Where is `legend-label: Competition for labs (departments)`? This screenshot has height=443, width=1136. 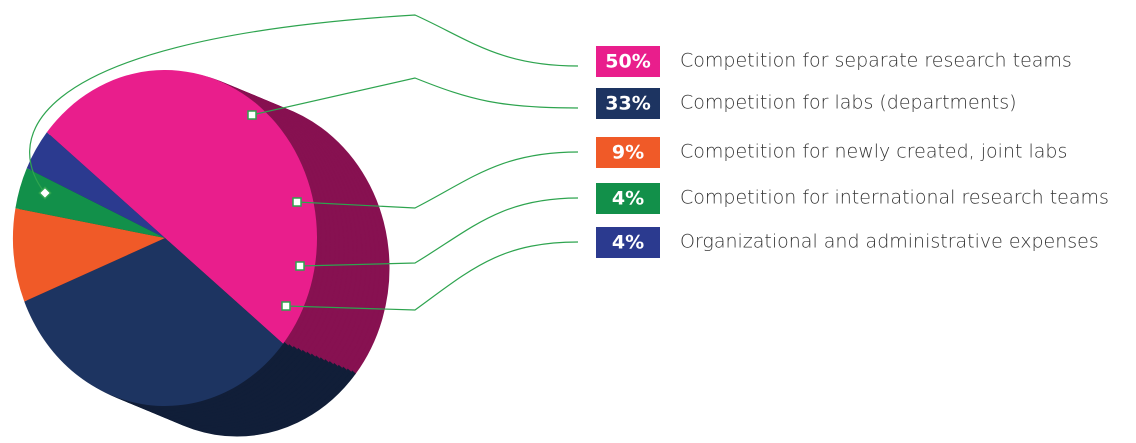
legend-label: Competition for labs (departments) is located at coordinates (848, 103).